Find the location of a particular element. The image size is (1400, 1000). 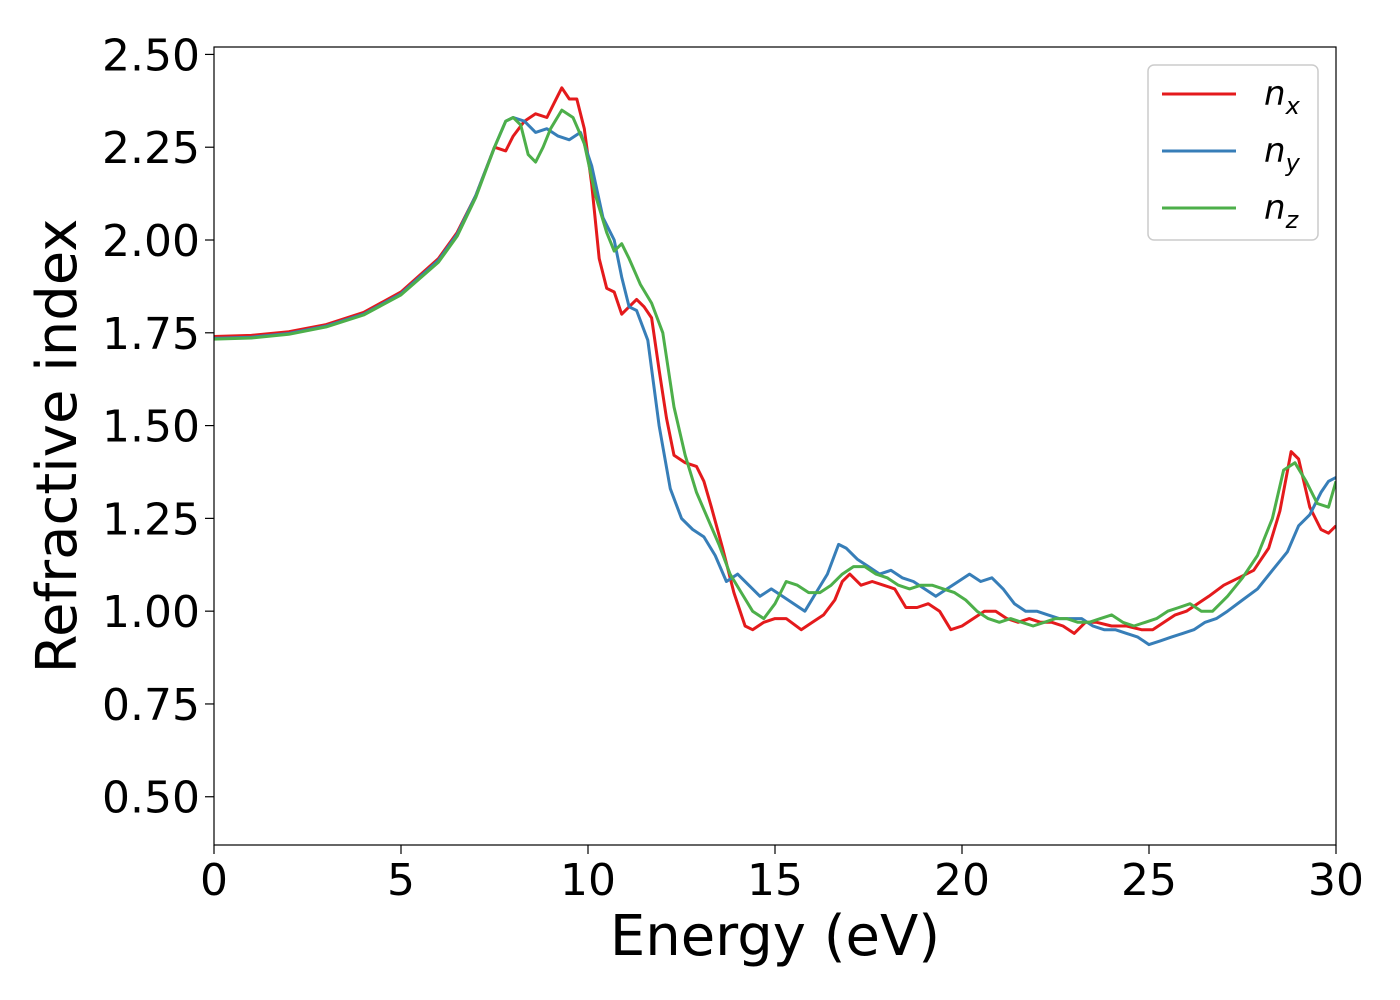

y-tick-label: 1.50 is located at coordinates (151, 427).